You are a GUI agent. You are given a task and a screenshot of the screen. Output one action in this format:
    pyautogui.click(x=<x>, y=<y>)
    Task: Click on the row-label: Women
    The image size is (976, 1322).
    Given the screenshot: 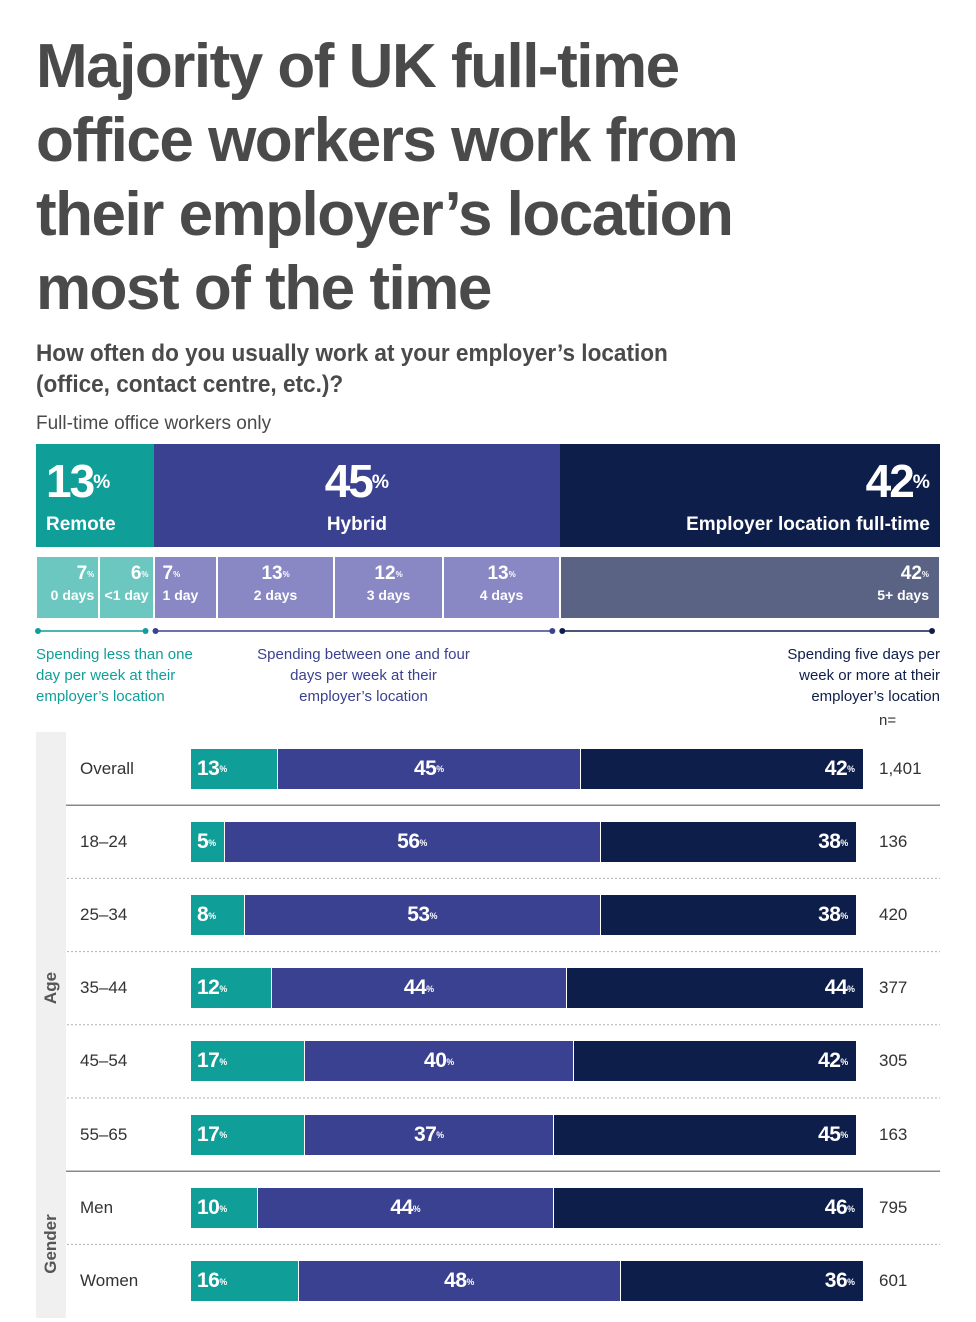 What is the action you would take?
    pyautogui.click(x=109, y=1280)
    